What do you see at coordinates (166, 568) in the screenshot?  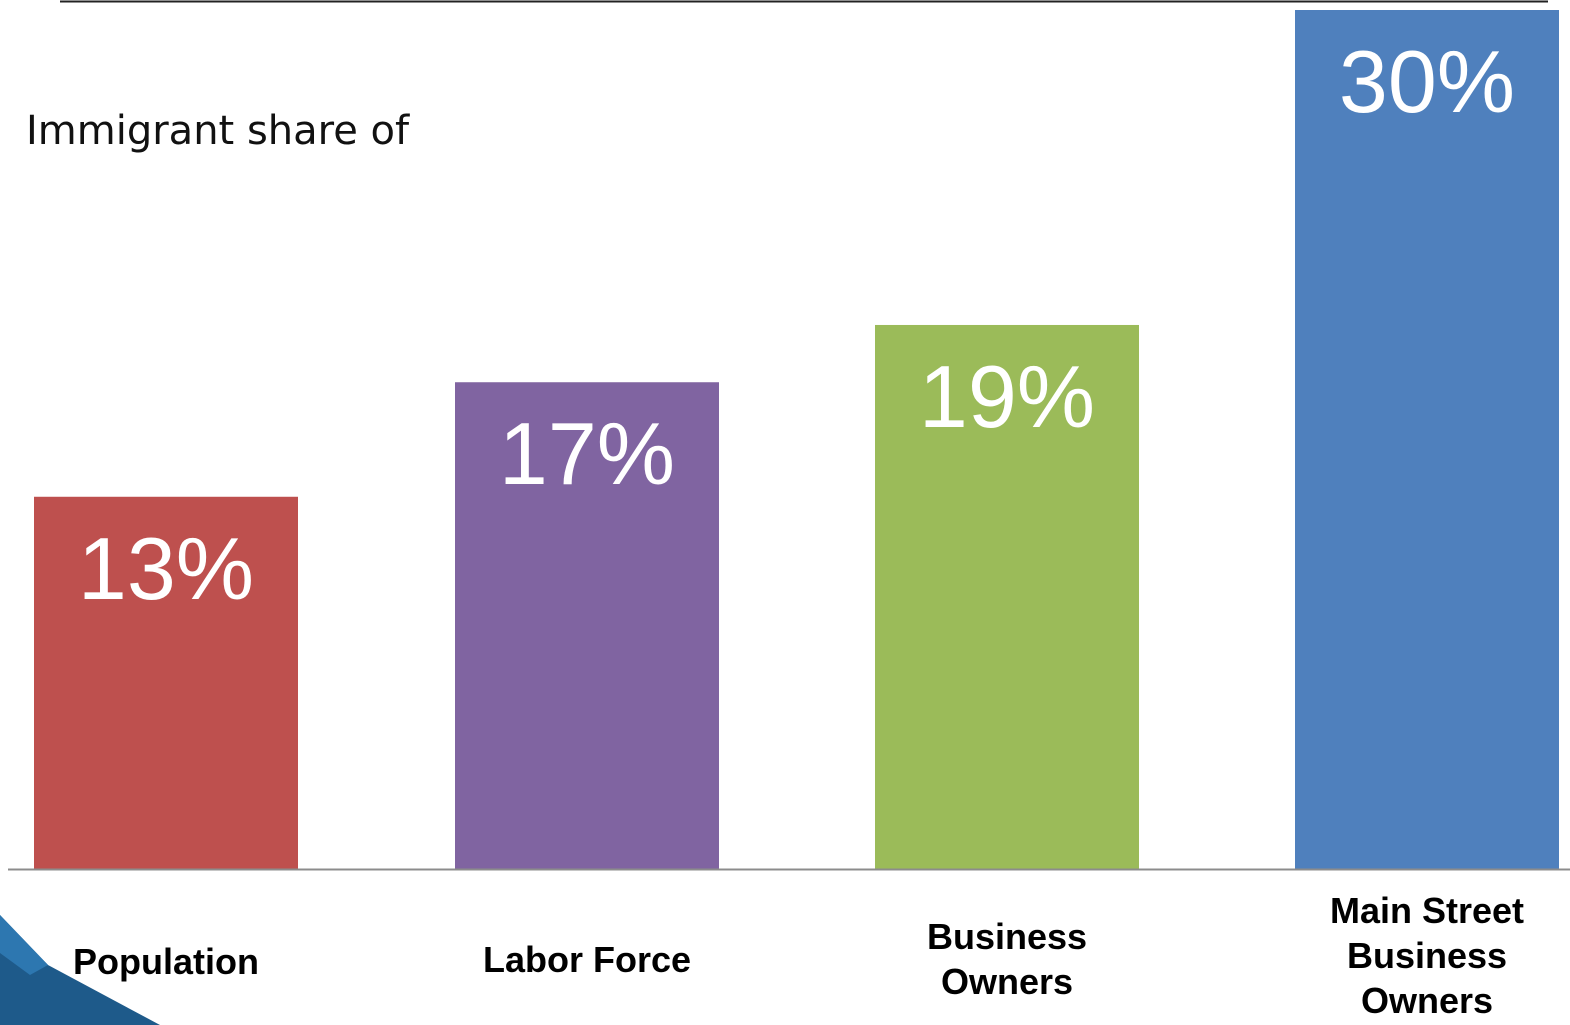 I see `data-label-population: 13%` at bounding box center [166, 568].